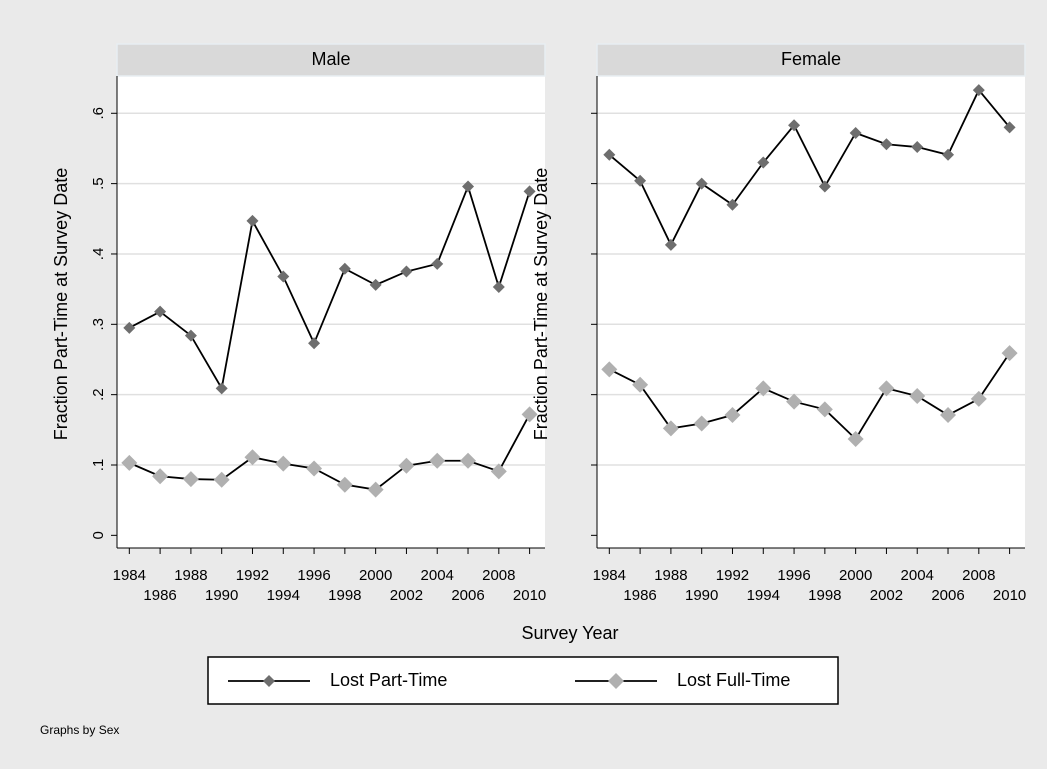 The image size is (1047, 769). I want to click on y-tick-label: .4, so click(98, 254).